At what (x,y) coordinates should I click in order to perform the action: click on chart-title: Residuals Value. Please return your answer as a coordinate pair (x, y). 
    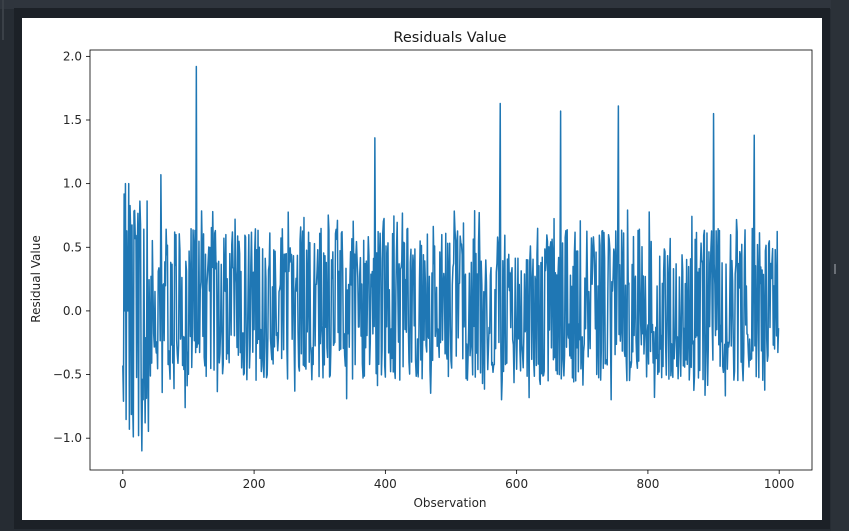
    Looking at the image, I should click on (449, 38).